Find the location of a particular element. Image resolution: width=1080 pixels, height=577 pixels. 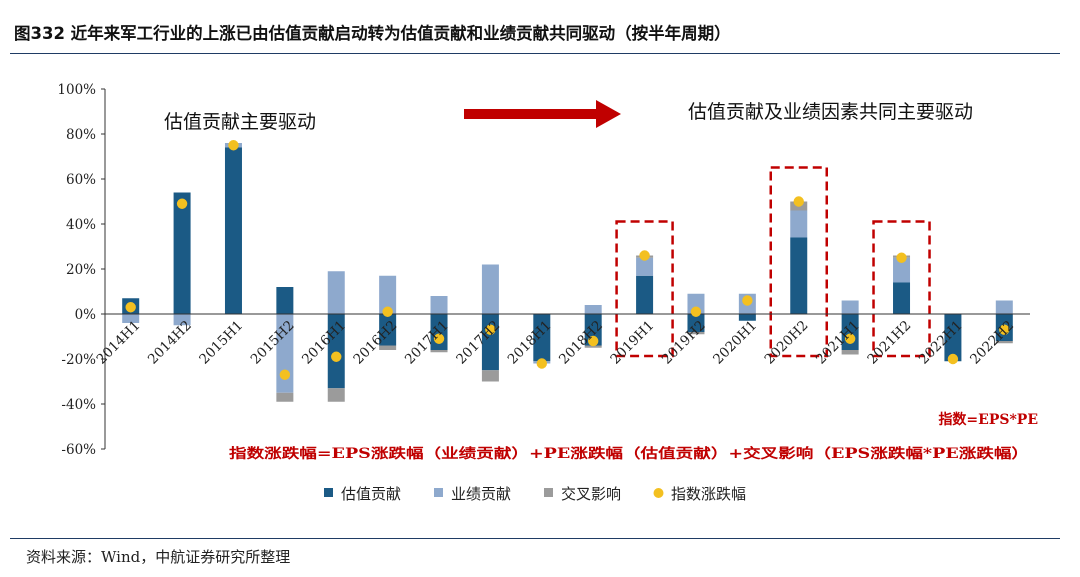

y-tick-label: -60% is located at coordinates (78, 450).